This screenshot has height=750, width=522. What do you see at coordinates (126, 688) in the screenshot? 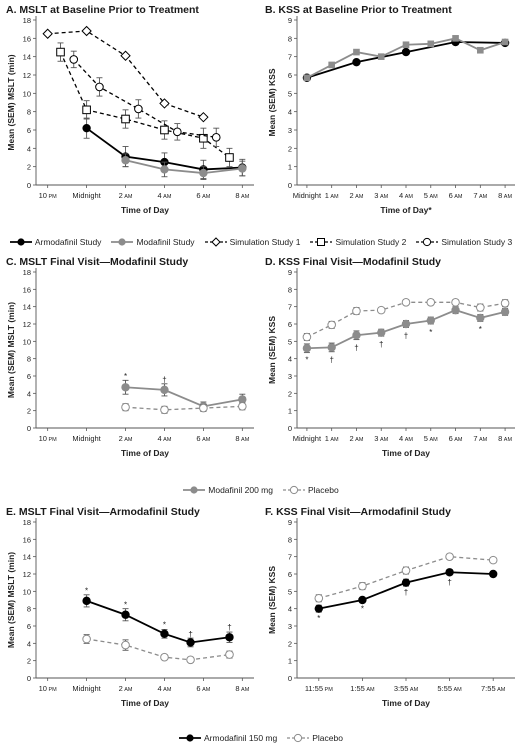
I see `x-tick-label: 2AM` at bounding box center [126, 688].